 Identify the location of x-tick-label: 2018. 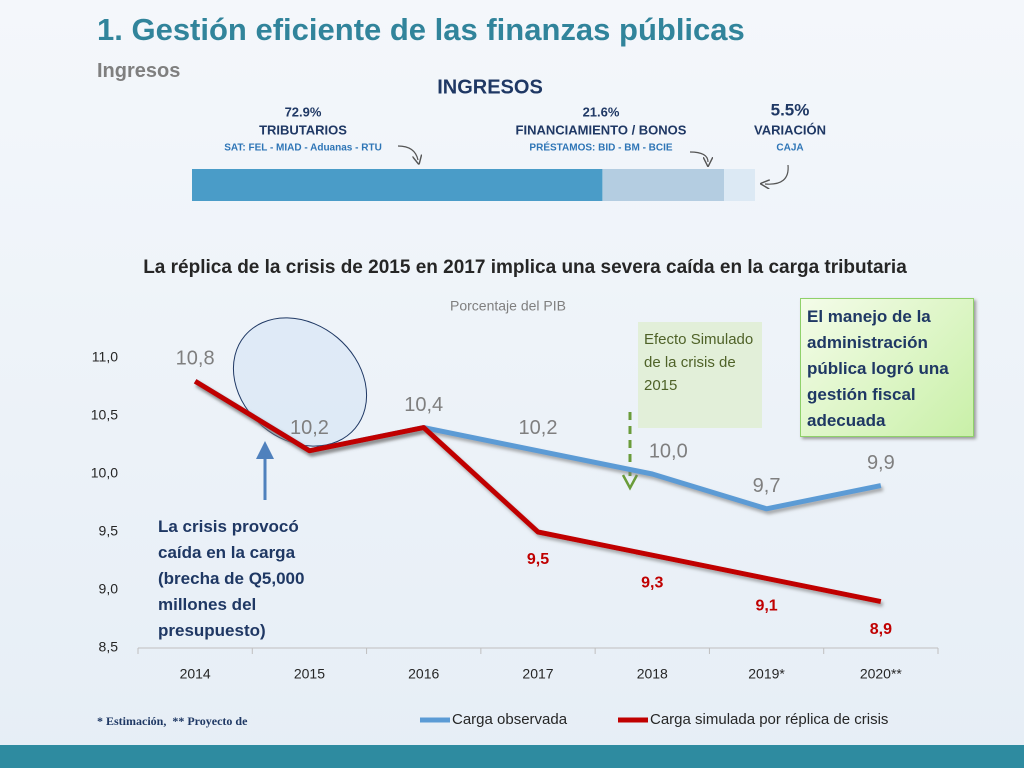
(652, 674).